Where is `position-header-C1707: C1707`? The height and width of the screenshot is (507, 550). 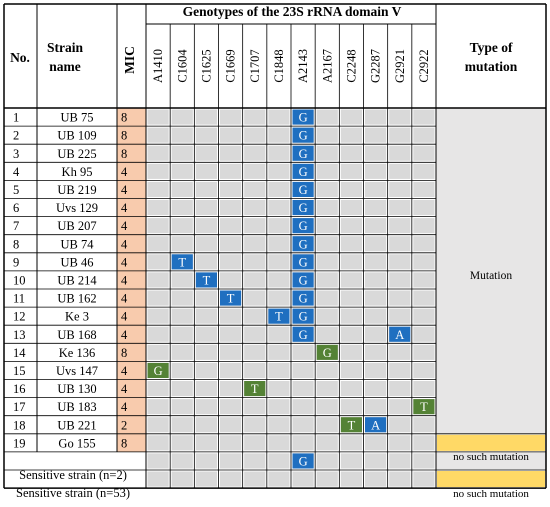 position-header-C1707: C1707 is located at coordinates (255, 65).